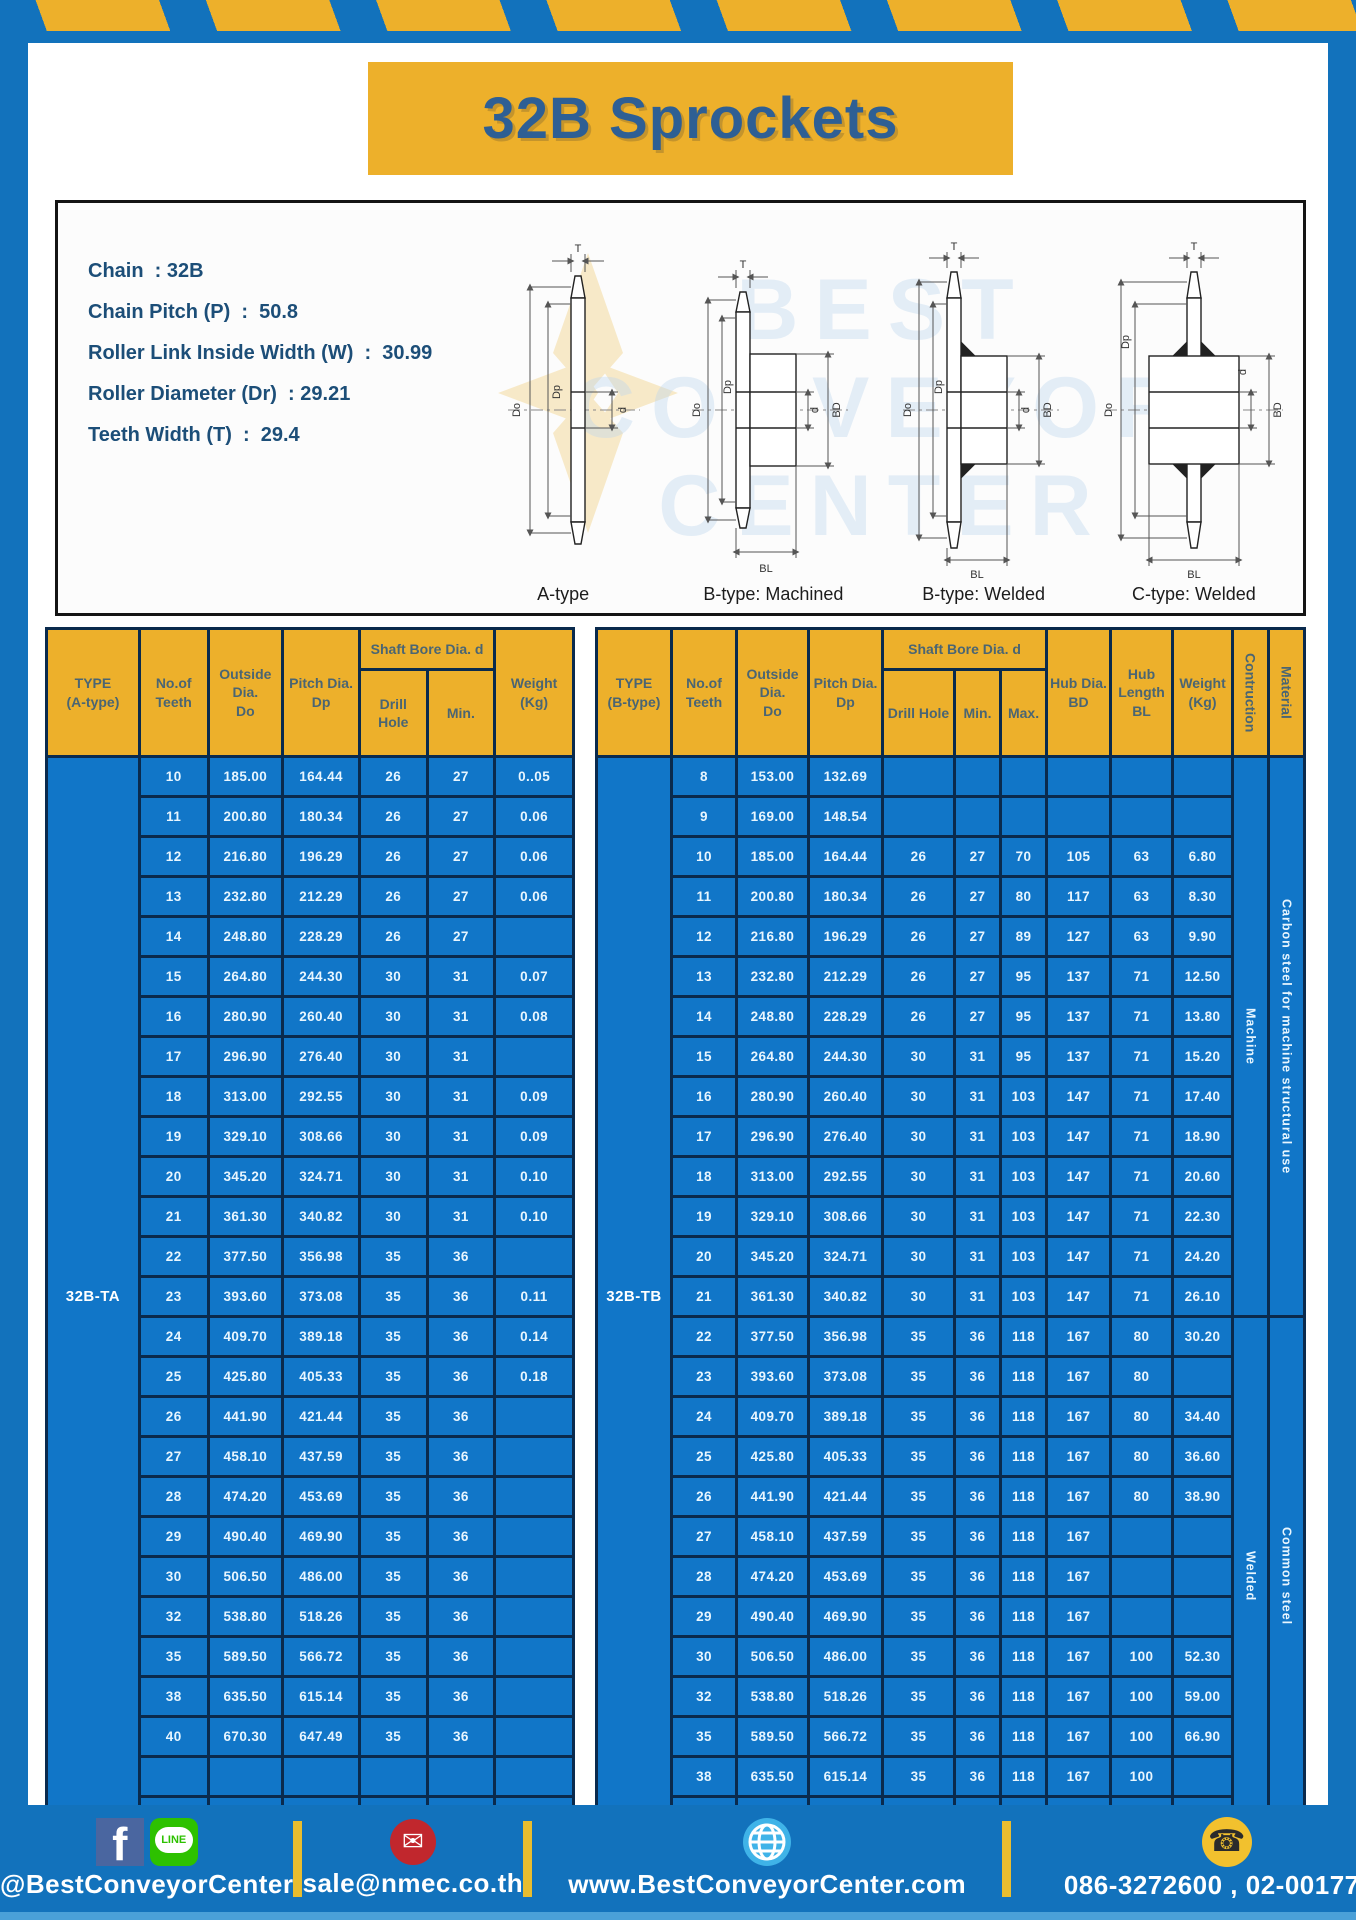 The width and height of the screenshot is (1356, 1920). I want to click on col-material: Material, so click(1287, 692).